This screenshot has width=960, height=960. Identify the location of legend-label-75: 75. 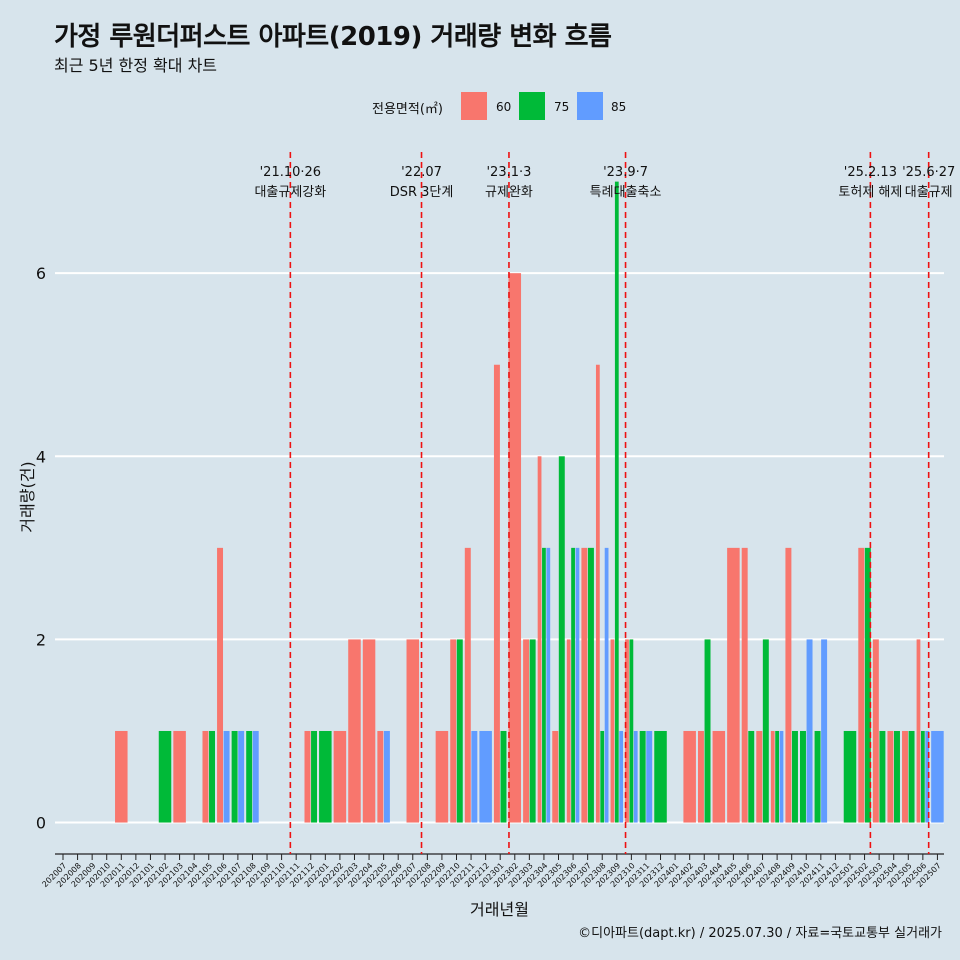
(562, 107).